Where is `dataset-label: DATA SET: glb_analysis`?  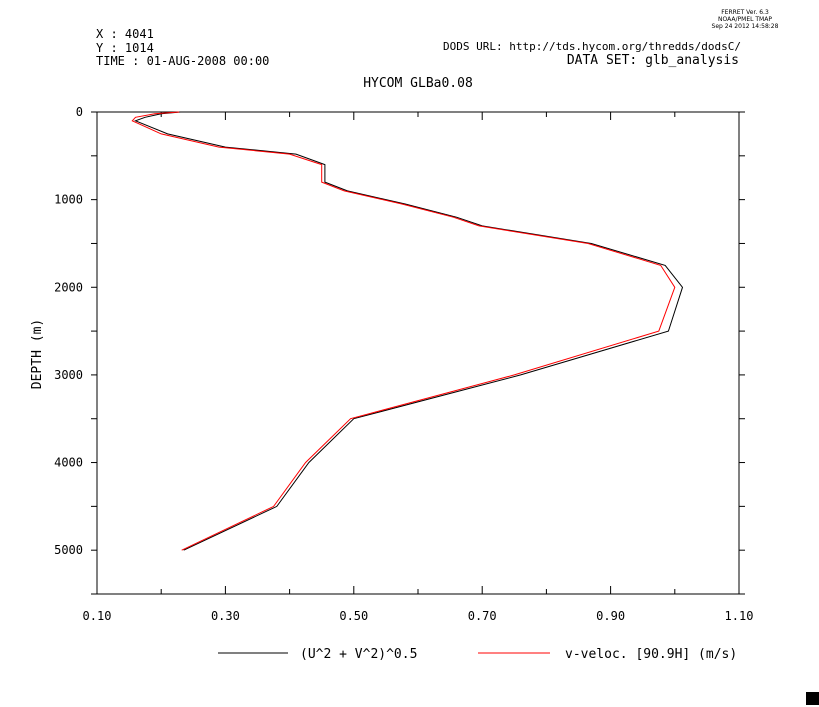
dataset-label: DATA SET: glb_analysis is located at coordinates (652, 60).